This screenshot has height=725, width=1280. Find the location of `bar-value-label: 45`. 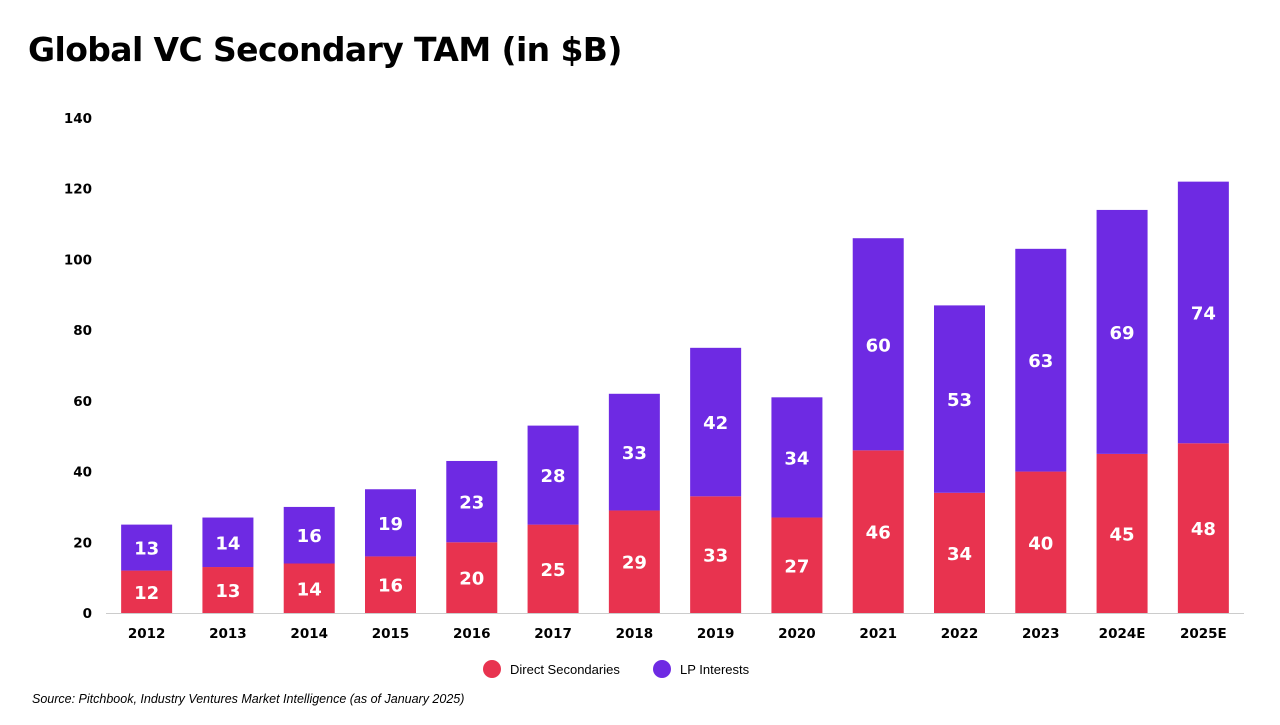

bar-value-label: 45 is located at coordinates (1122, 534).